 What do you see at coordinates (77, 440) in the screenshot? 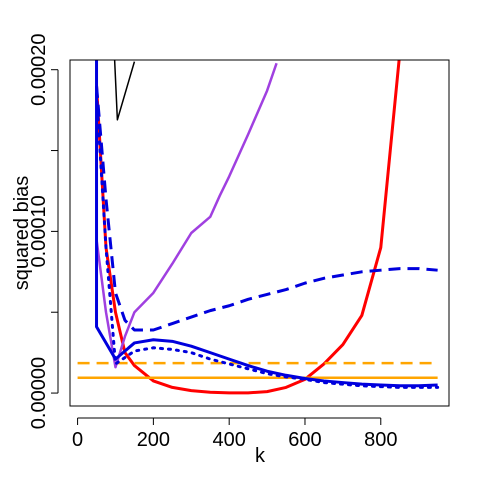
I see `x-tick-label: 0` at bounding box center [77, 440].